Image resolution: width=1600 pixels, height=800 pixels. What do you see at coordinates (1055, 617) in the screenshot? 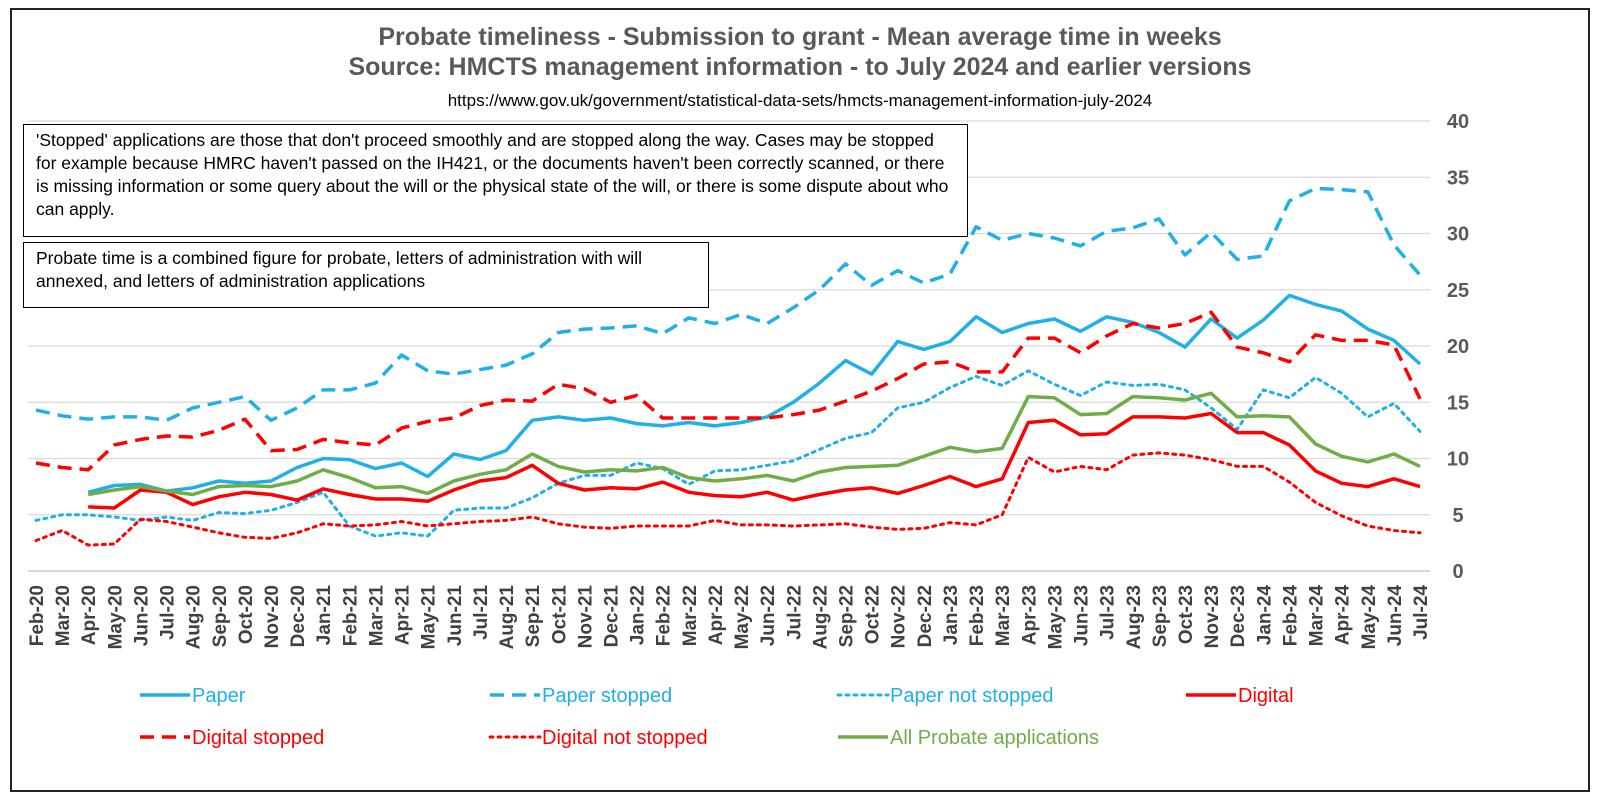
I see `x-tick-label: May-23` at bounding box center [1055, 617].